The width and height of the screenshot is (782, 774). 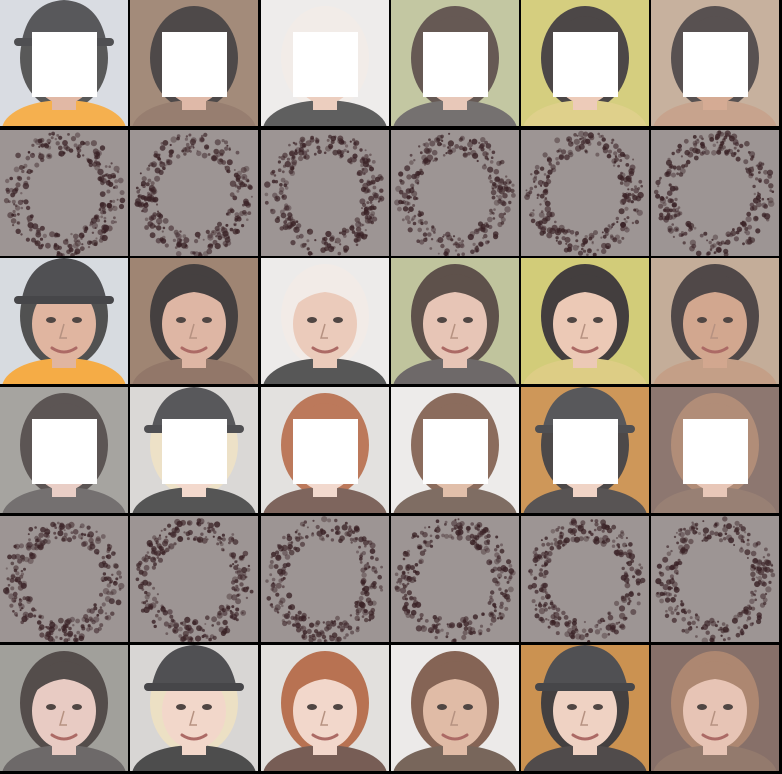 I want to click on curly-hair-man-face-icon, so click(x=455, y=708).